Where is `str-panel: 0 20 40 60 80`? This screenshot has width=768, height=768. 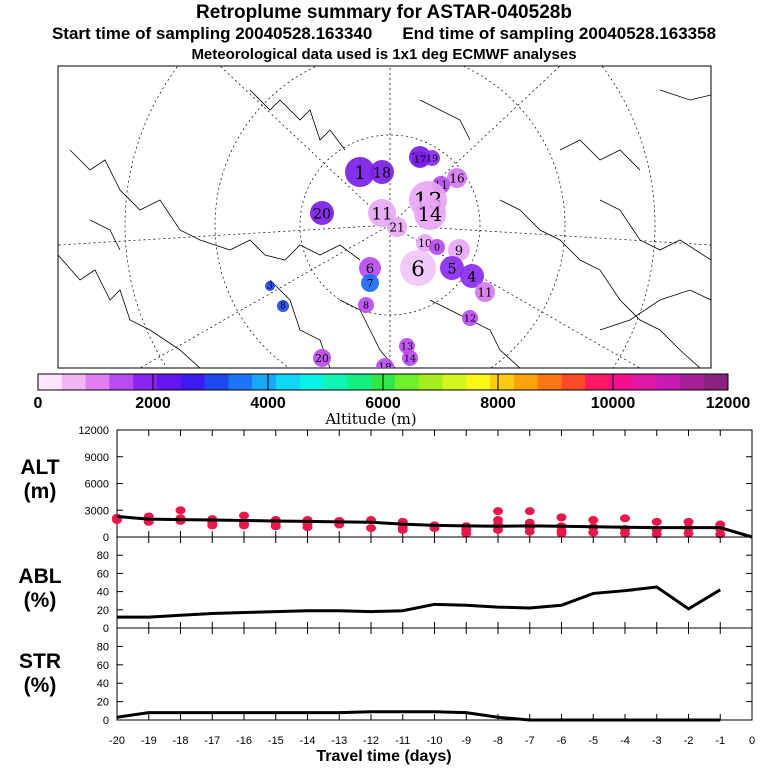 str-panel: 0 20 40 60 80 is located at coordinates (425, 677).